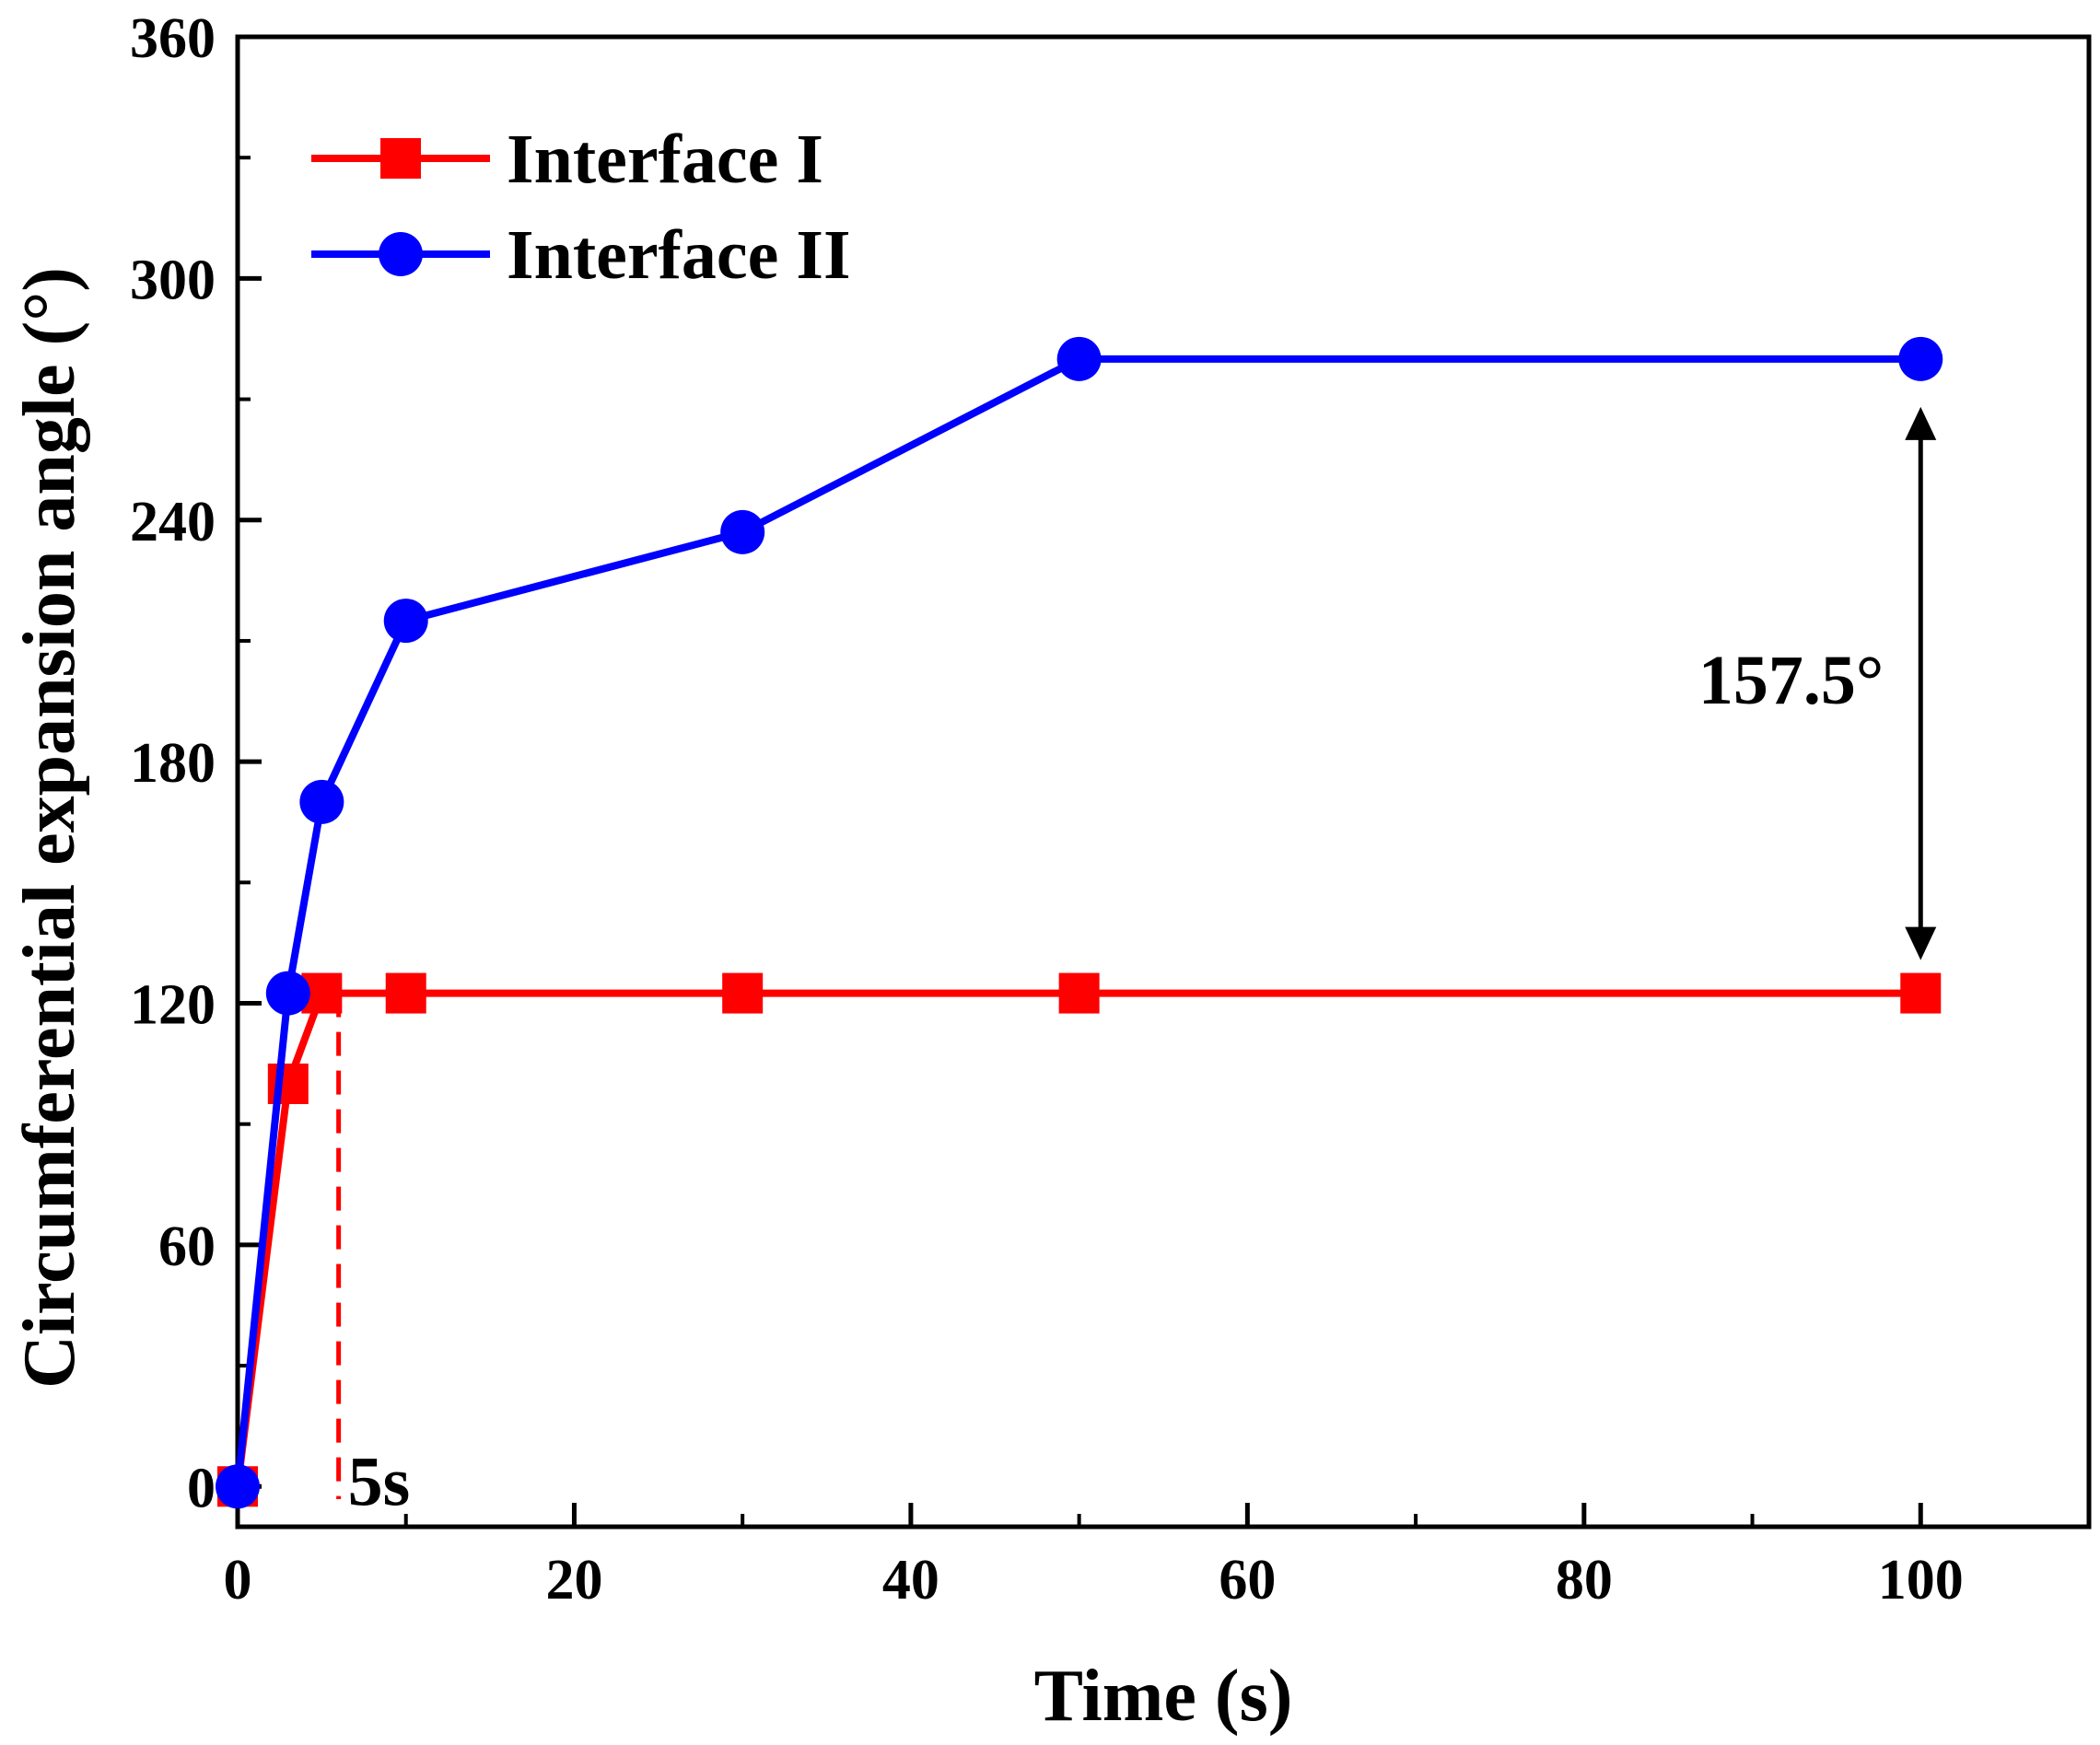  Describe the element at coordinates (1921, 423) in the screenshot. I see `difference-arrow-head-top` at that location.